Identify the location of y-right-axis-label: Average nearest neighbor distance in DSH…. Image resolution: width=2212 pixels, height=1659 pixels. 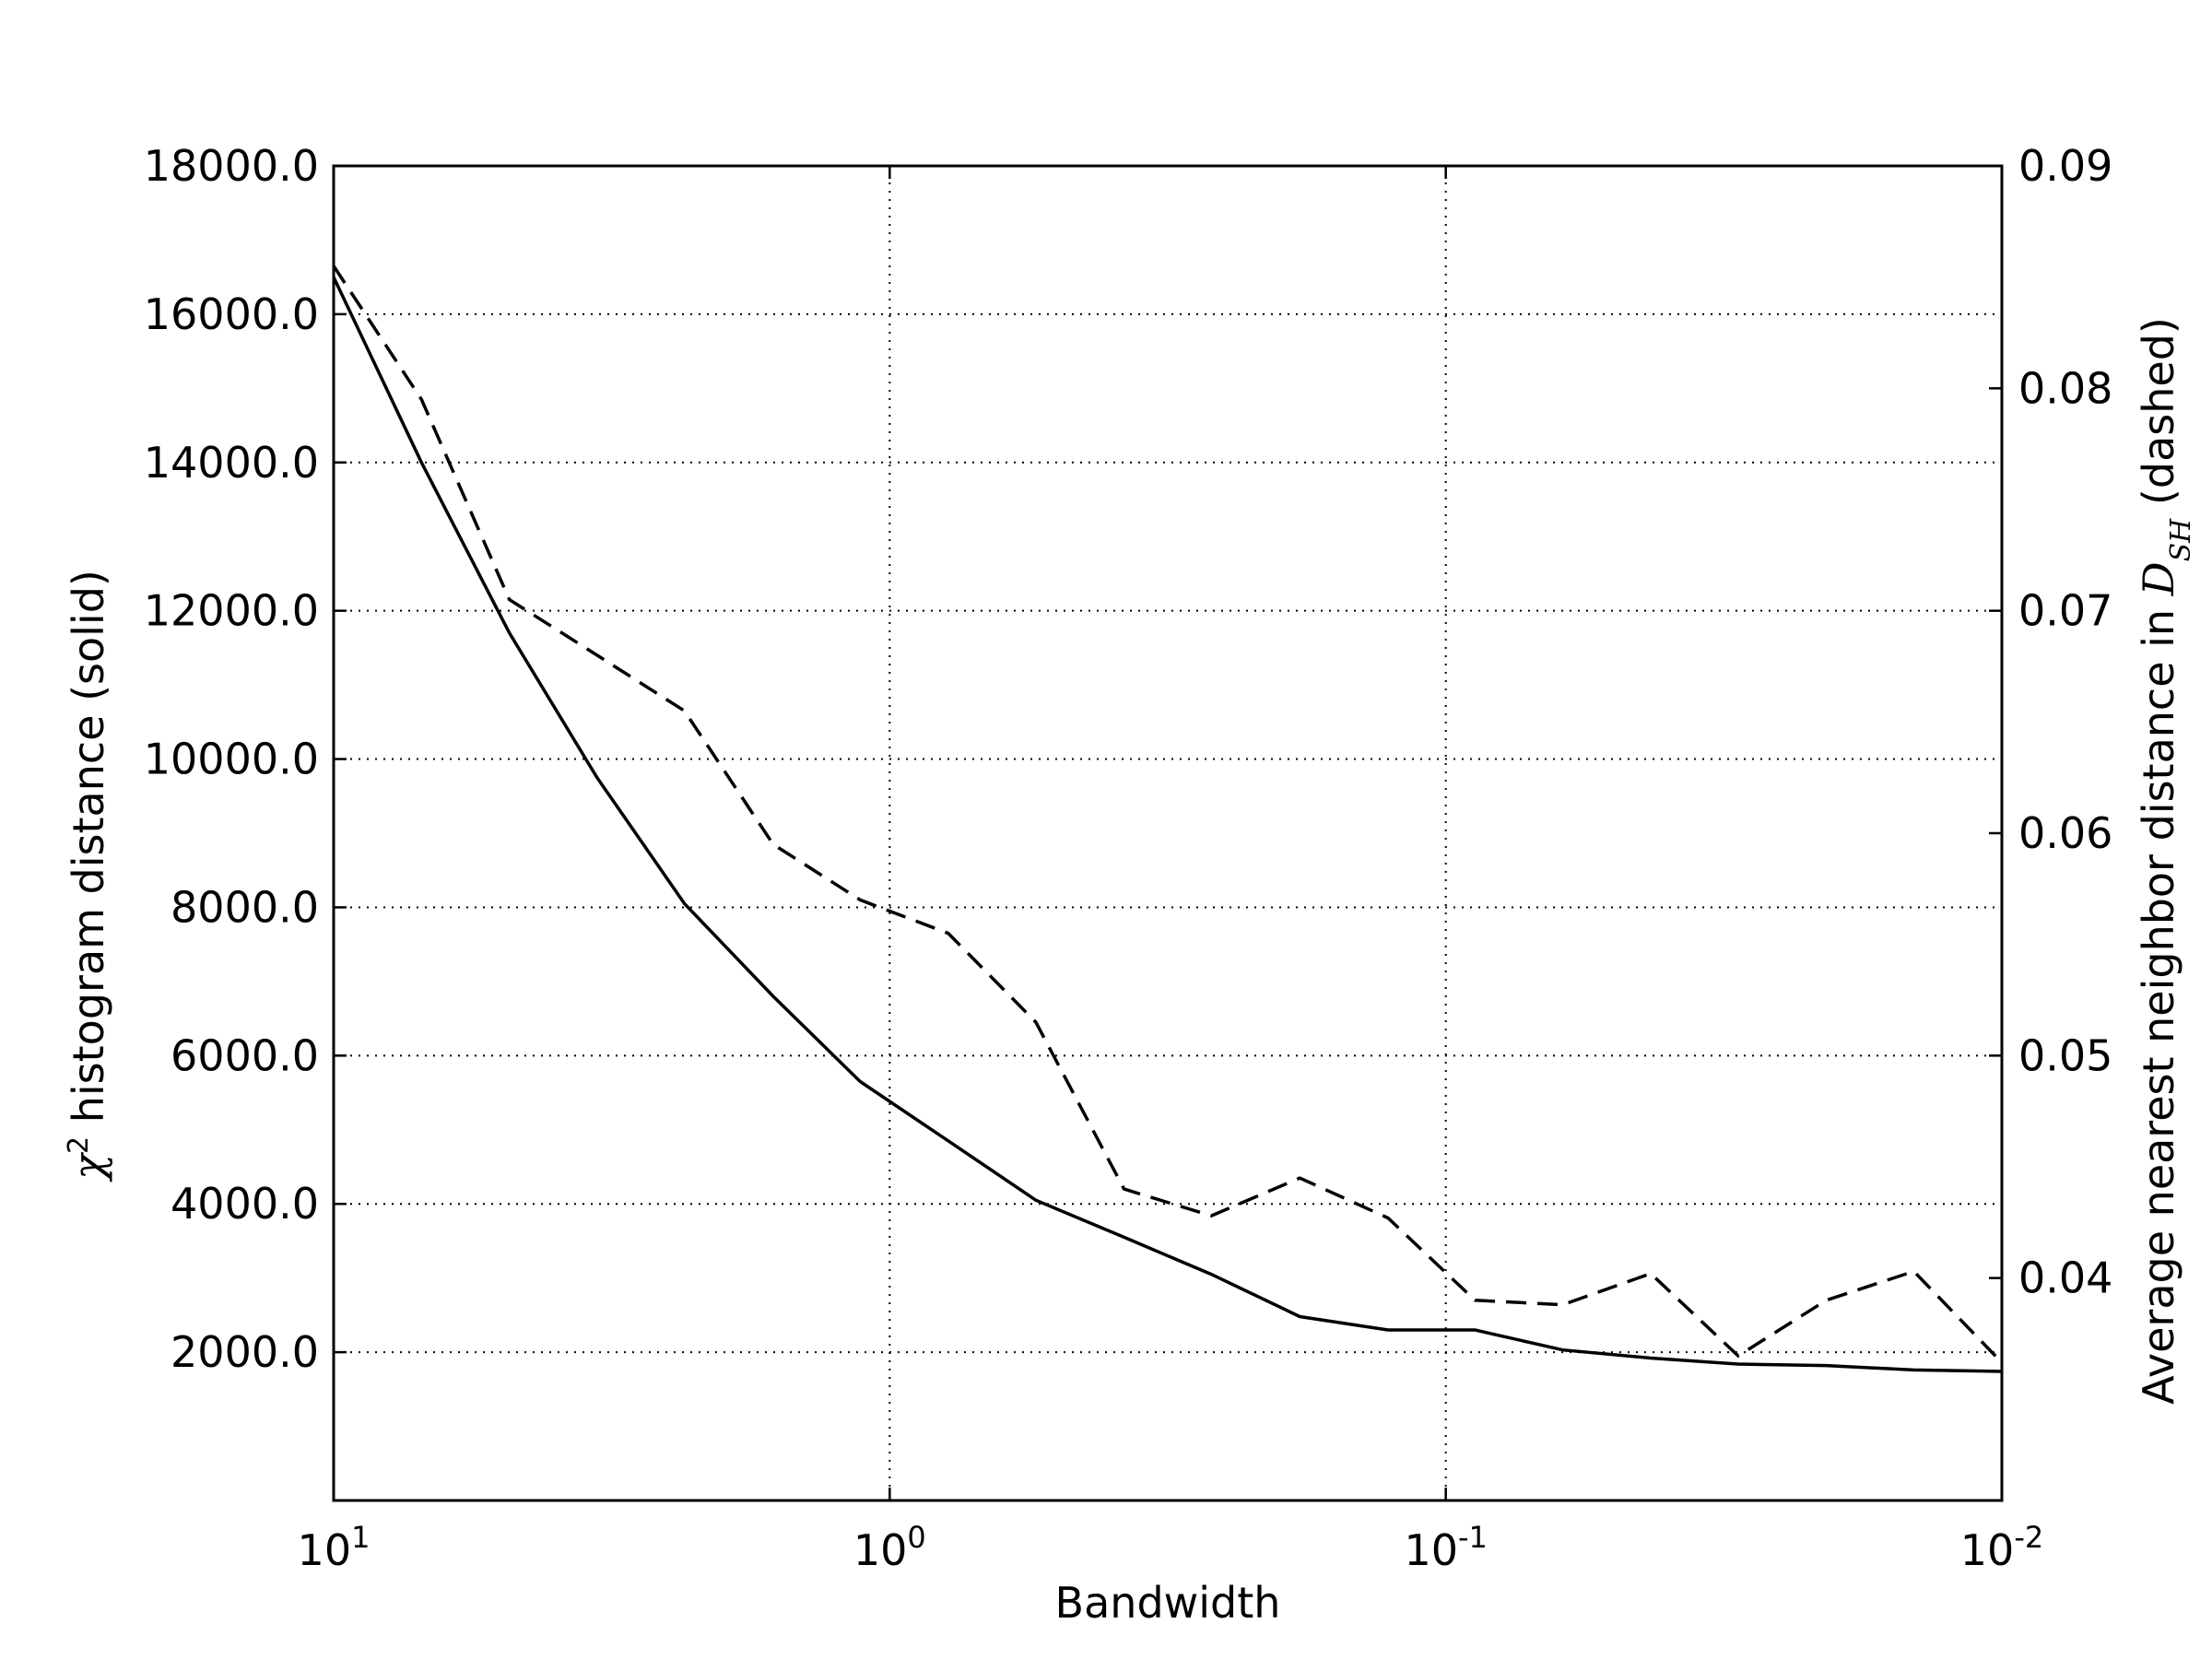
(2165, 861).